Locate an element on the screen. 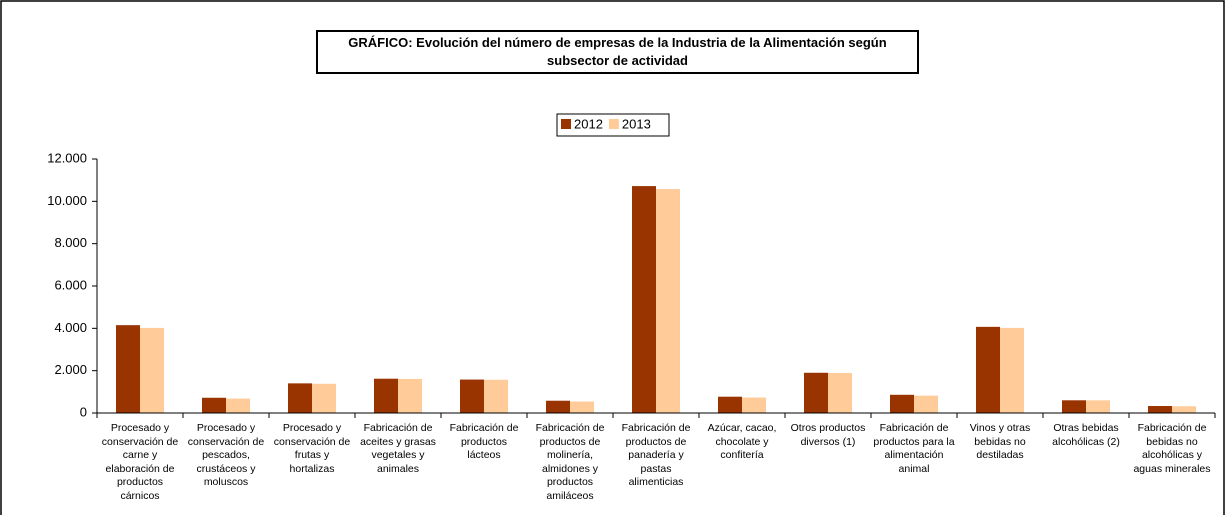 This screenshot has width=1226, height=515. x-tick-label: Otros productos diversos (1) is located at coordinates (828, 435).